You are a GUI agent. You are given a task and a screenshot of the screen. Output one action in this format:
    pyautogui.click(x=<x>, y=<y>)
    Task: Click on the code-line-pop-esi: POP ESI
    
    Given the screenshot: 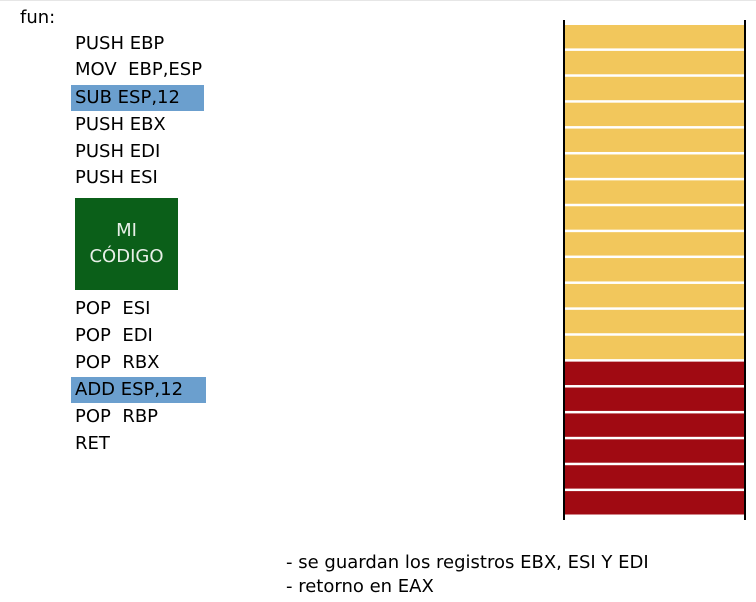 What is the action you would take?
    pyautogui.click(x=113, y=308)
    